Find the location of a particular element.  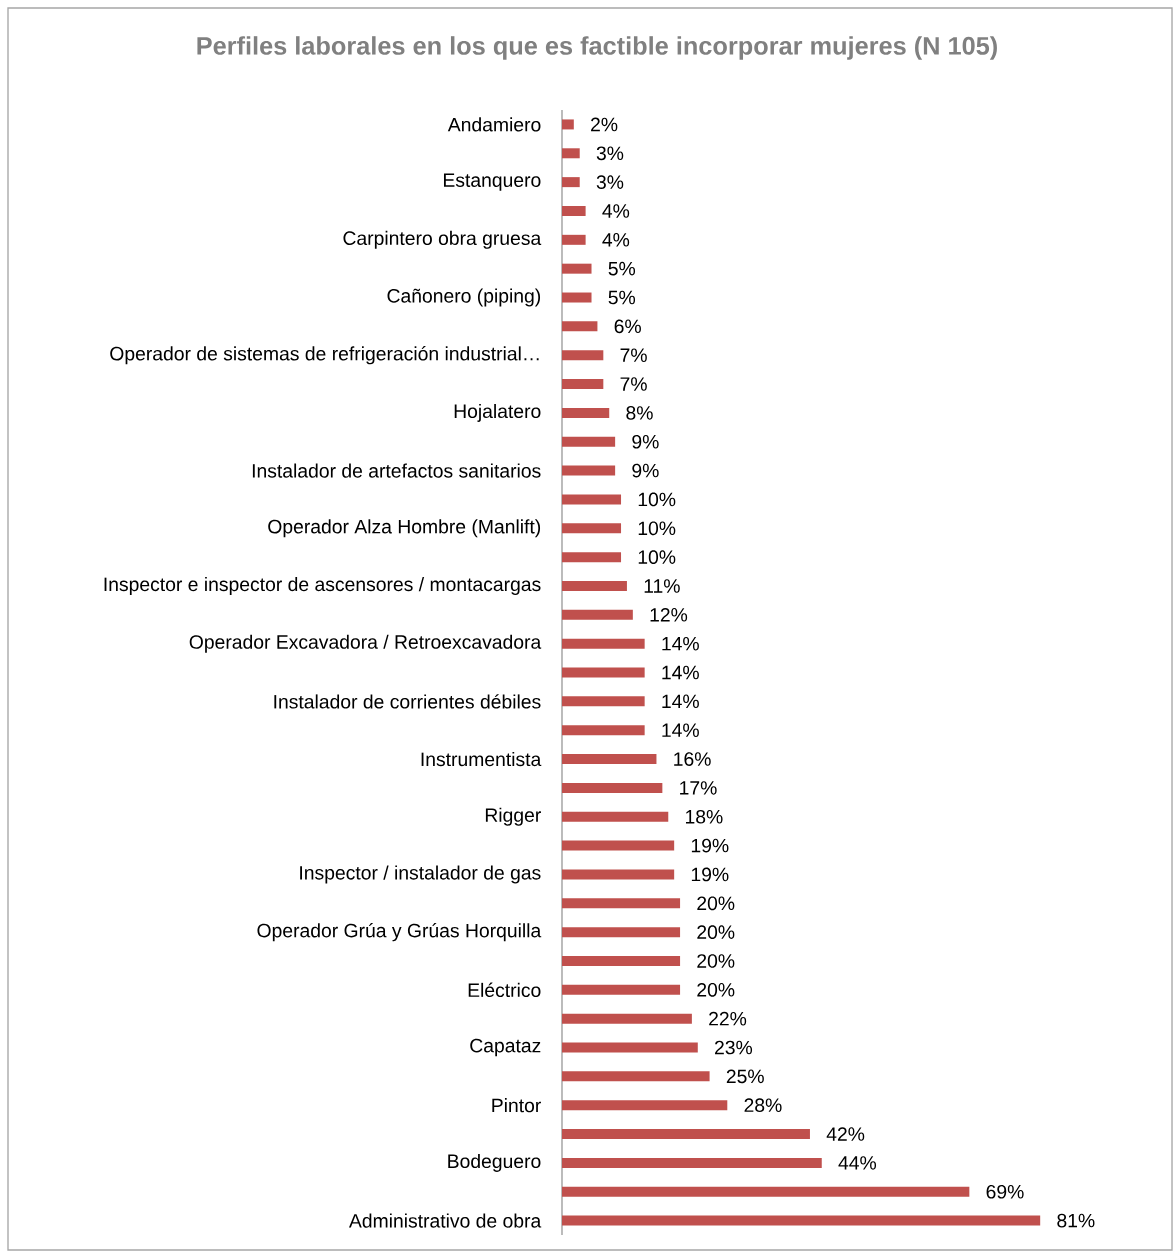

data-label: 17% is located at coordinates (698, 788).